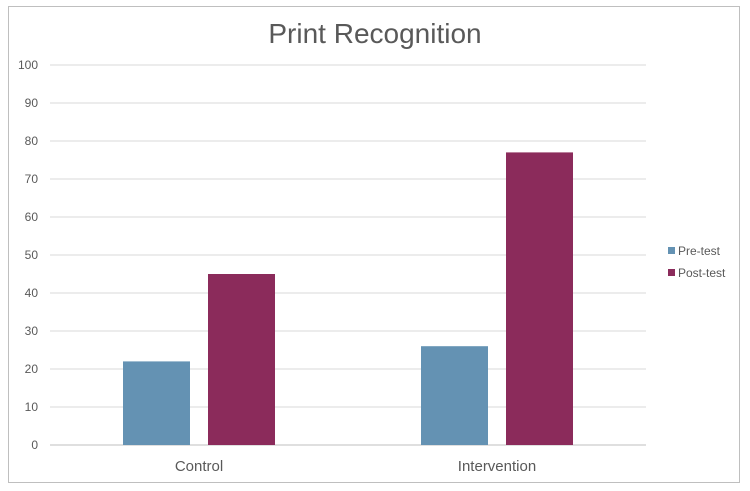 Image resolution: width=750 pixels, height=491 pixels. Describe the element at coordinates (32, 331) in the screenshot. I see `y-tick-label-30: 30` at that location.